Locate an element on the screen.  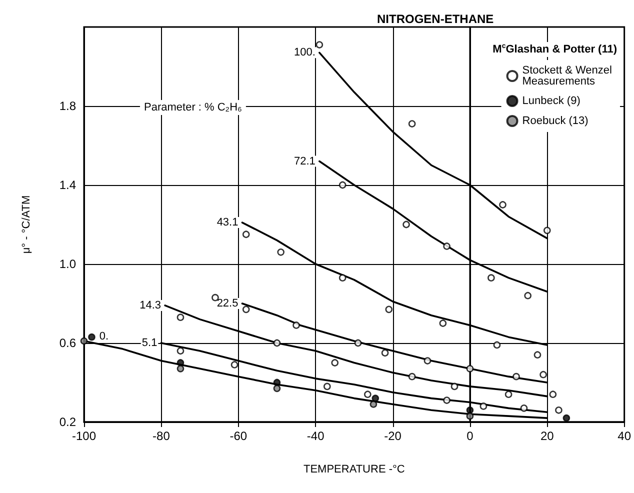
y-tick-label: 0.6 is located at coordinates (67, 343).